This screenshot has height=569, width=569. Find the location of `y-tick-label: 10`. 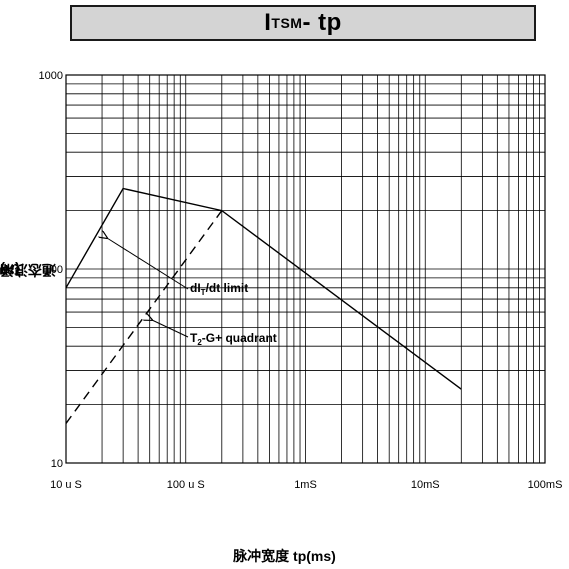

y-tick-label: 10 is located at coordinates (57, 464).